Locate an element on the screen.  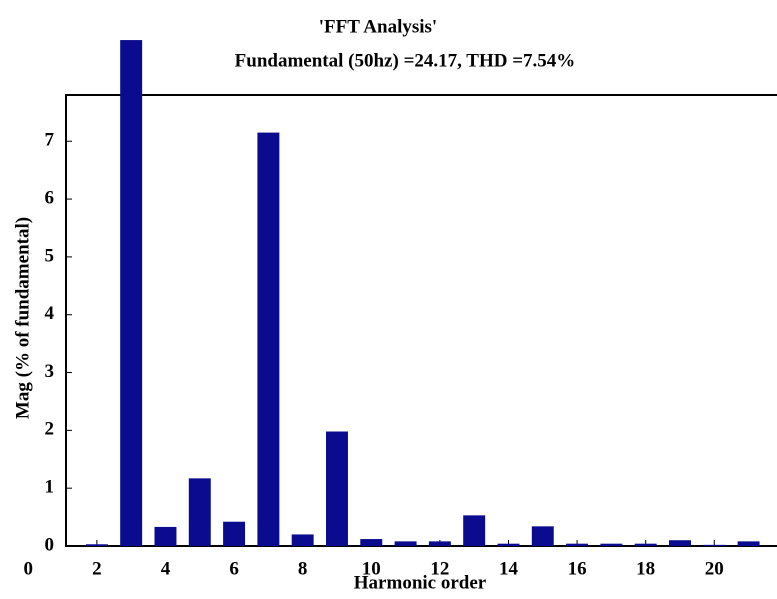
x-tick-label: 4 is located at coordinates (166, 568).